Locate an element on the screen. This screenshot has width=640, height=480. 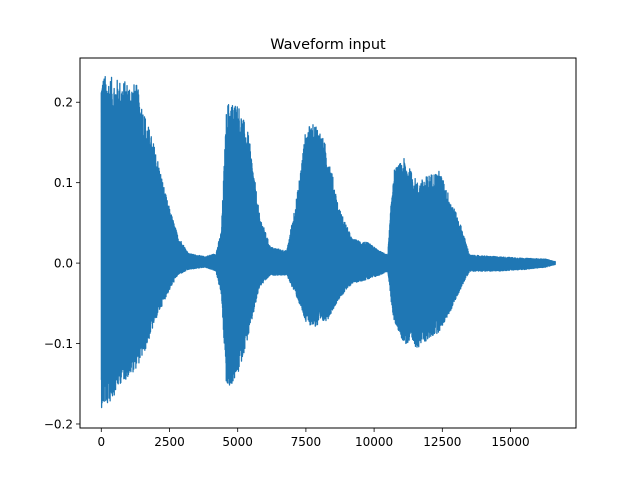
y-tick-label: 0.0 is located at coordinates (63, 264).